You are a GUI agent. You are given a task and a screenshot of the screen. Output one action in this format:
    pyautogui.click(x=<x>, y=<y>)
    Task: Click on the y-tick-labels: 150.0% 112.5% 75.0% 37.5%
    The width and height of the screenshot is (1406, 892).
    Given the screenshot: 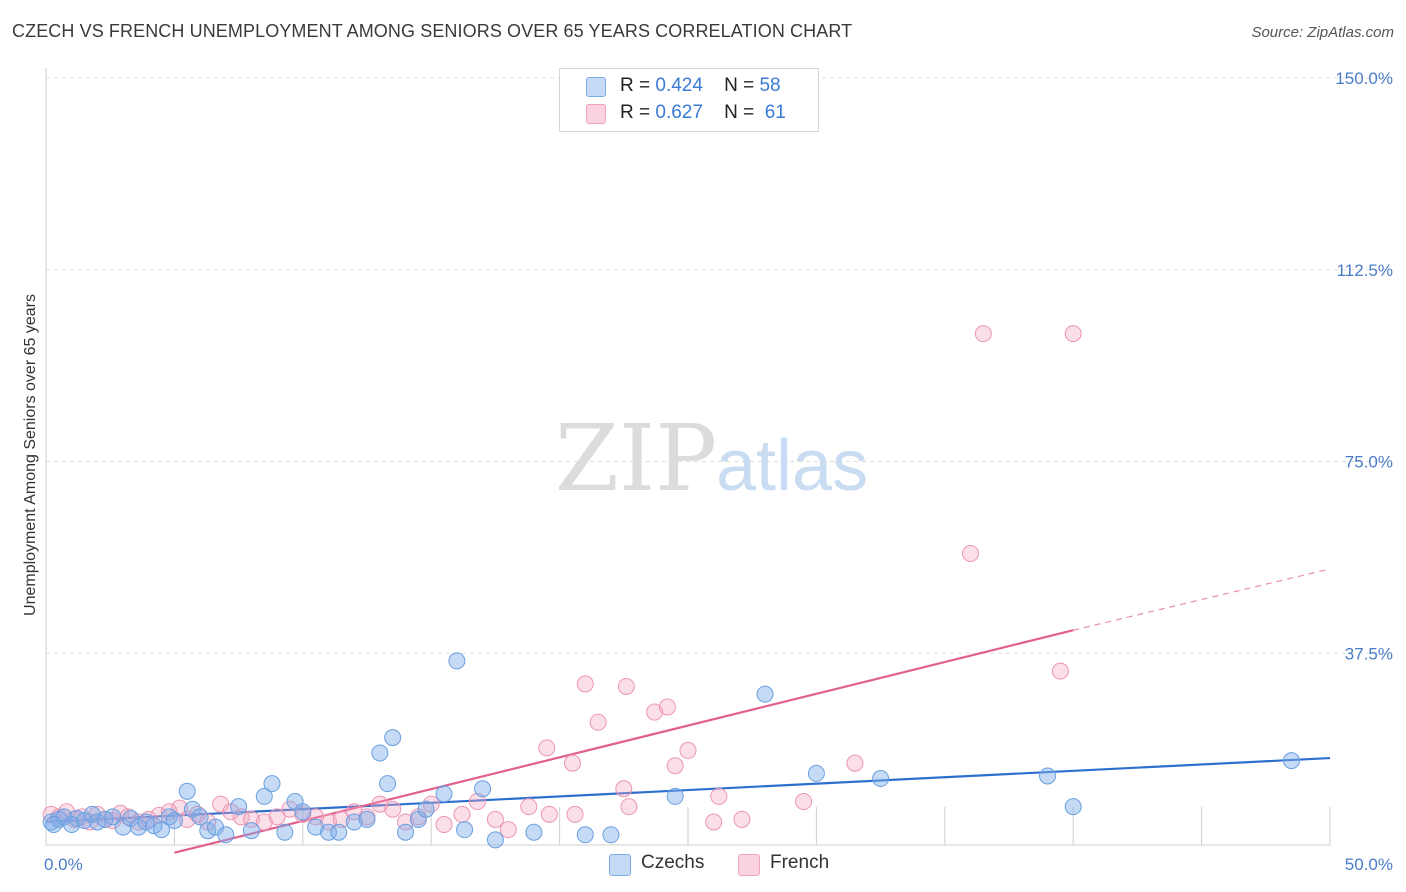 What is the action you would take?
    pyautogui.click(x=1364, y=366)
    